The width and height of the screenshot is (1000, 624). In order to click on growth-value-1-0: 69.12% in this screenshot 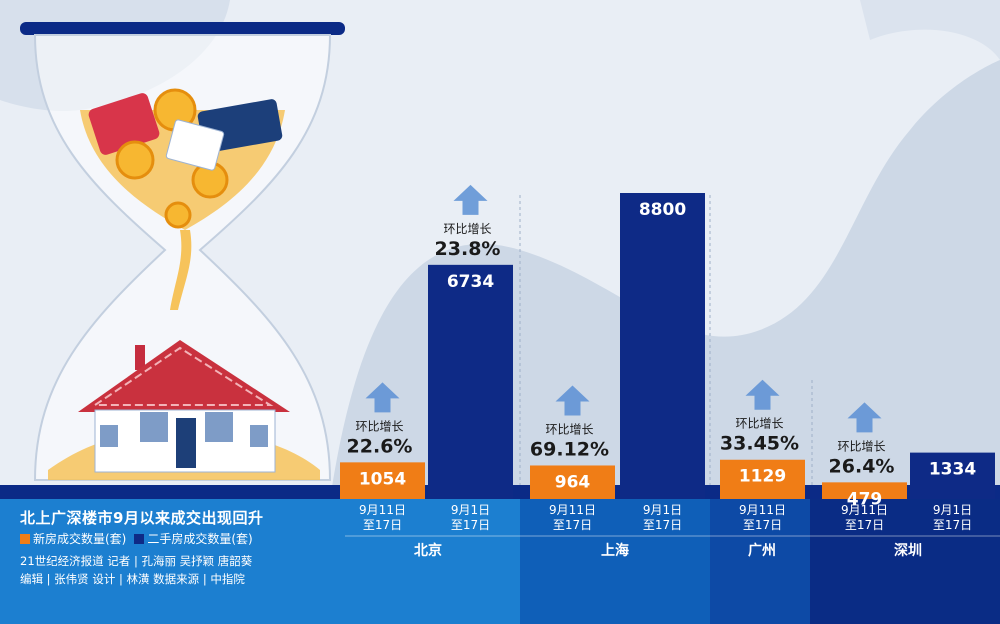, I will do `click(569, 449)`.